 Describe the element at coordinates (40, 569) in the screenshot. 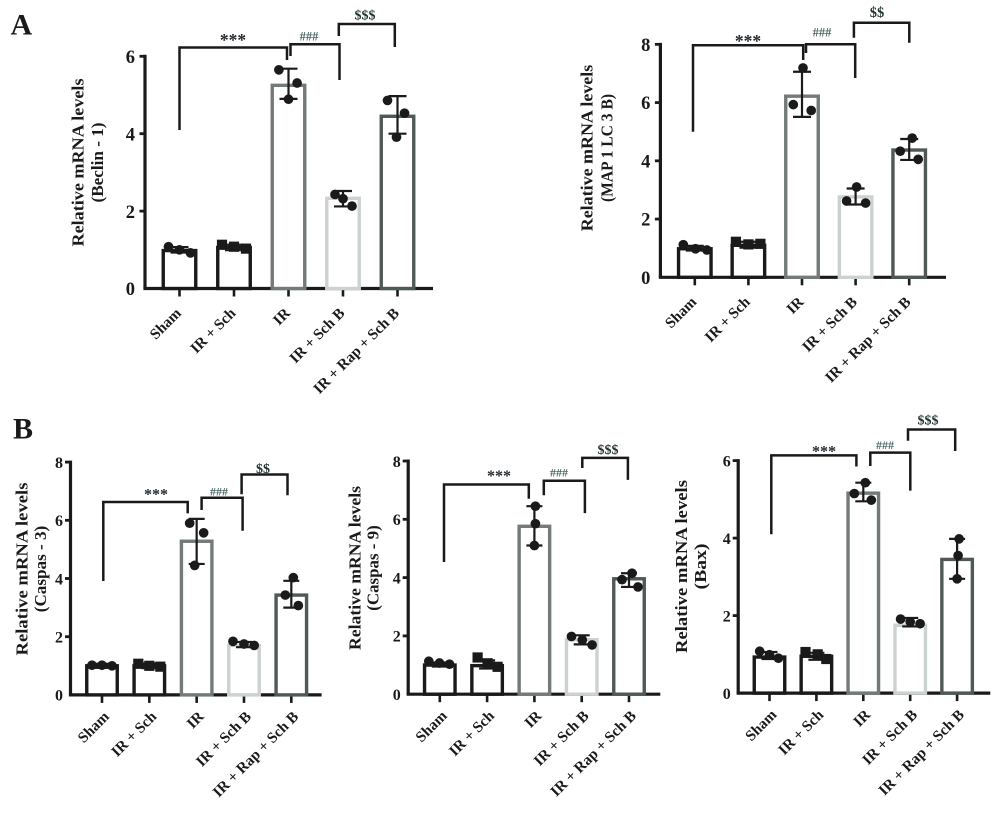

I see `svg-text: (Caspas - 3)` at that location.